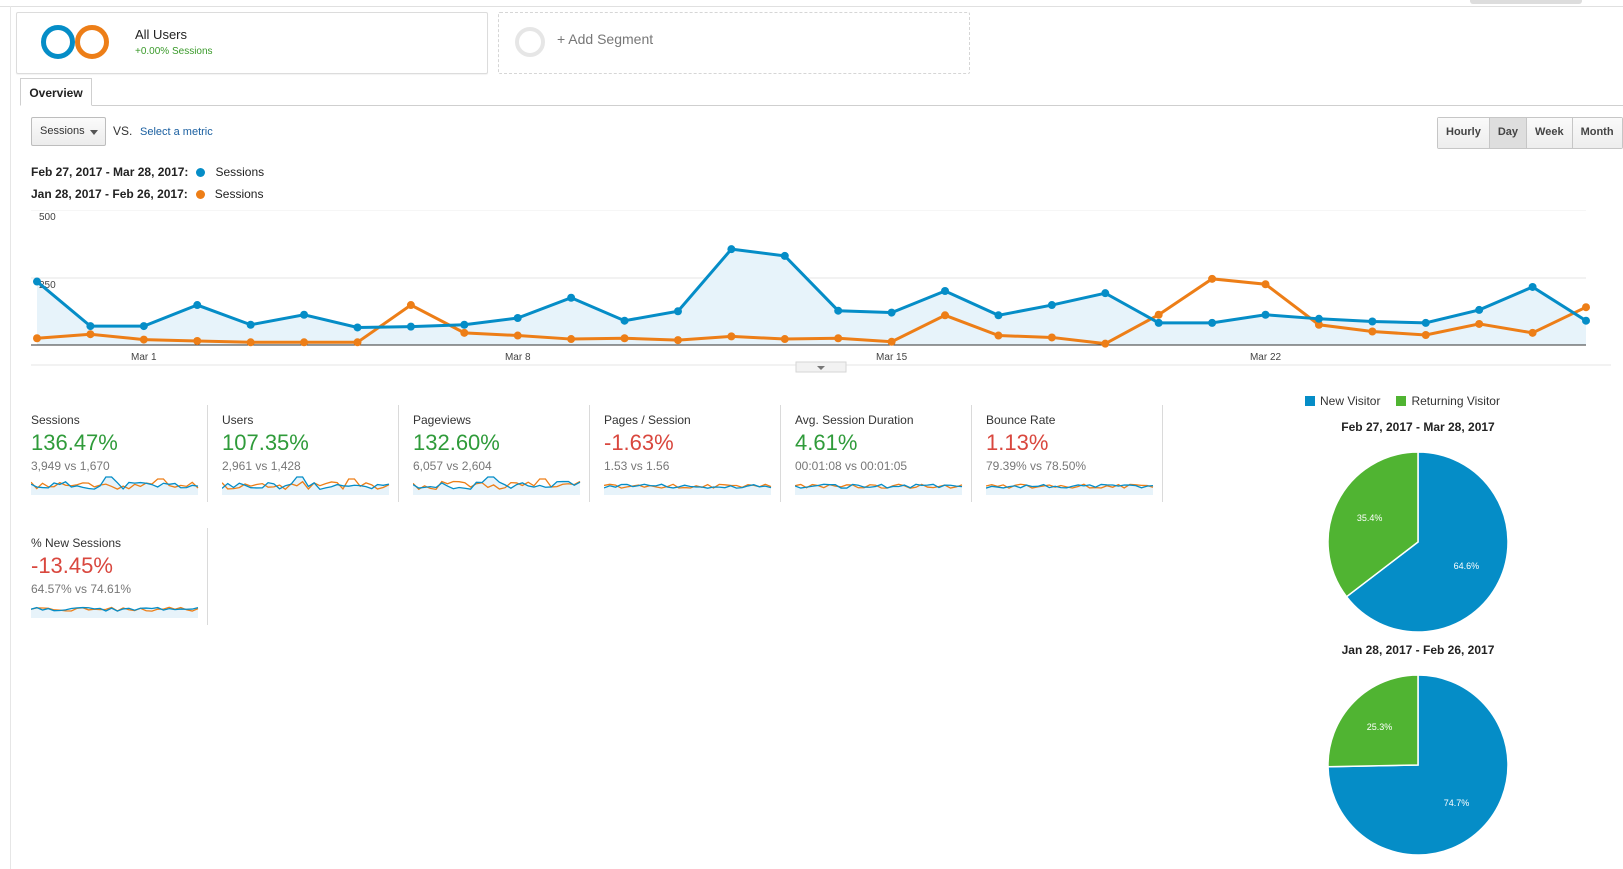 The image size is (1623, 869). Describe the element at coordinates (1370, 518) in the screenshot. I see `pie-slice-label: 35.4%` at that location.